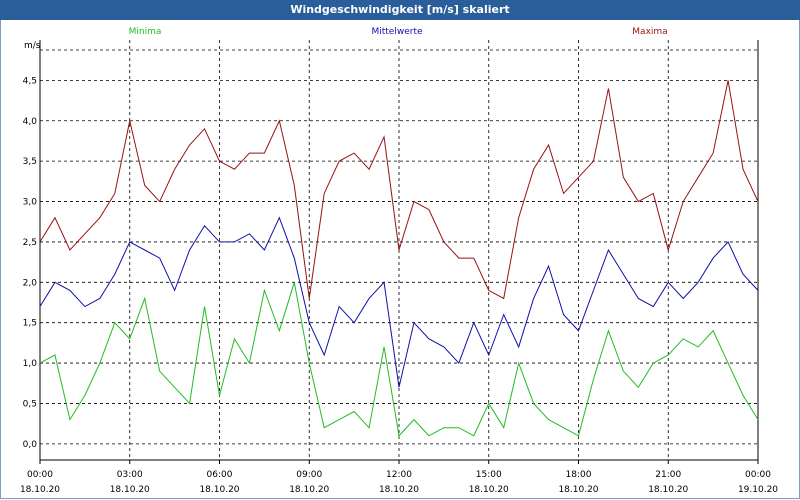  Describe the element at coordinates (649, 32) in the screenshot. I see `legend-maxima: Maxima` at that location.